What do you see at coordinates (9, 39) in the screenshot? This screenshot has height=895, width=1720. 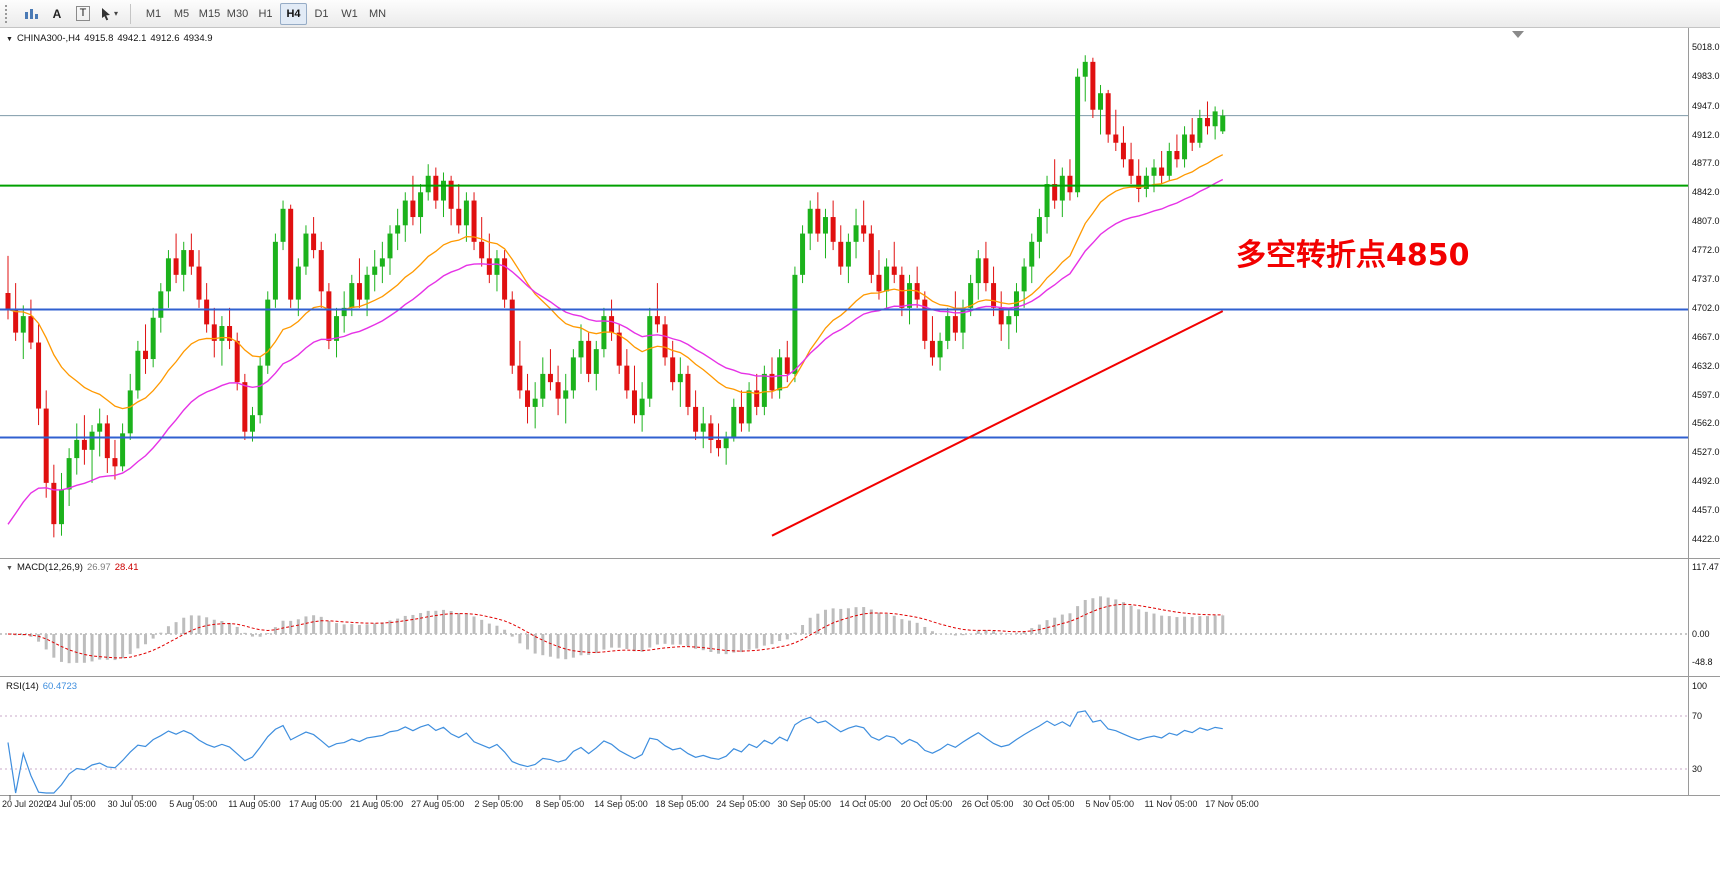 I see `symbol-dropdown-icon: ▼` at bounding box center [9, 39].